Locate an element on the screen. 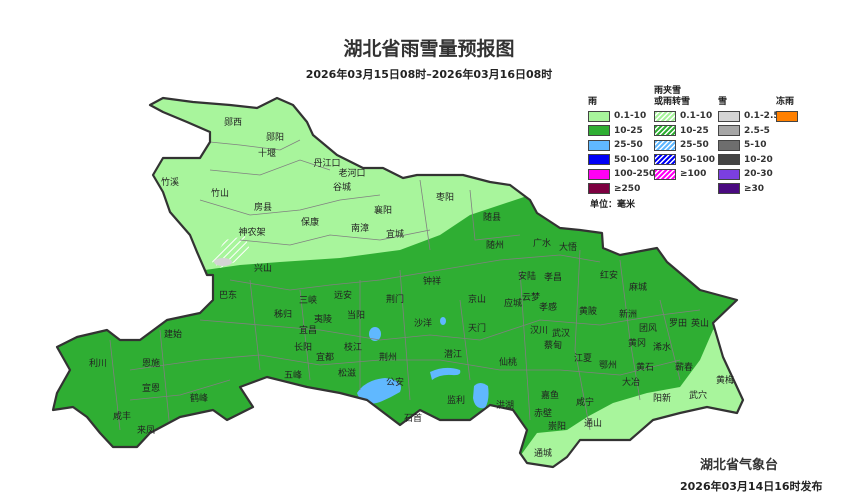  legend-label: ≥100 is located at coordinates (693, 174).